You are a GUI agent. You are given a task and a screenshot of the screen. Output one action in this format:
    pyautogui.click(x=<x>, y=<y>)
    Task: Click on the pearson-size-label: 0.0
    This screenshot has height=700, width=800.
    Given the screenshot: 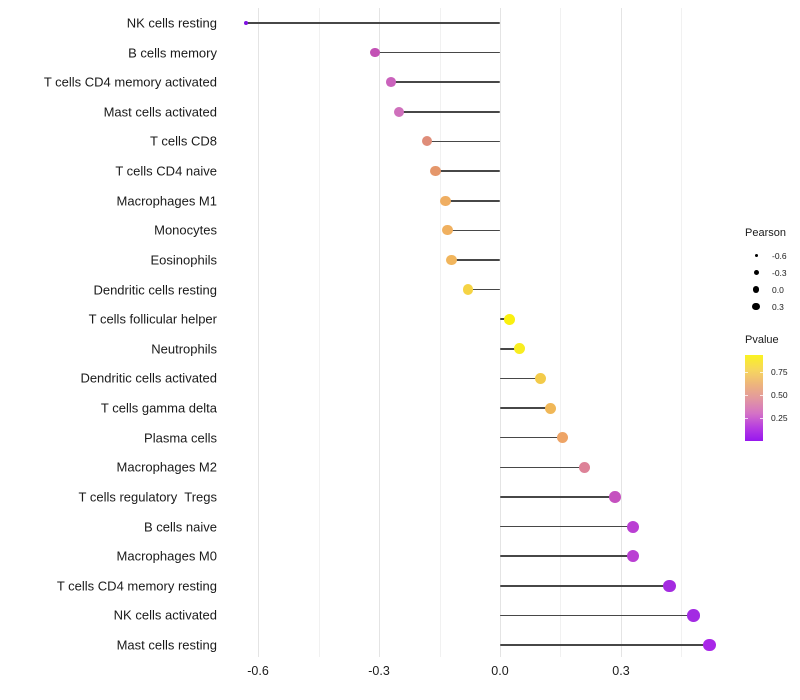 What is the action you would take?
    pyautogui.click(x=778, y=289)
    